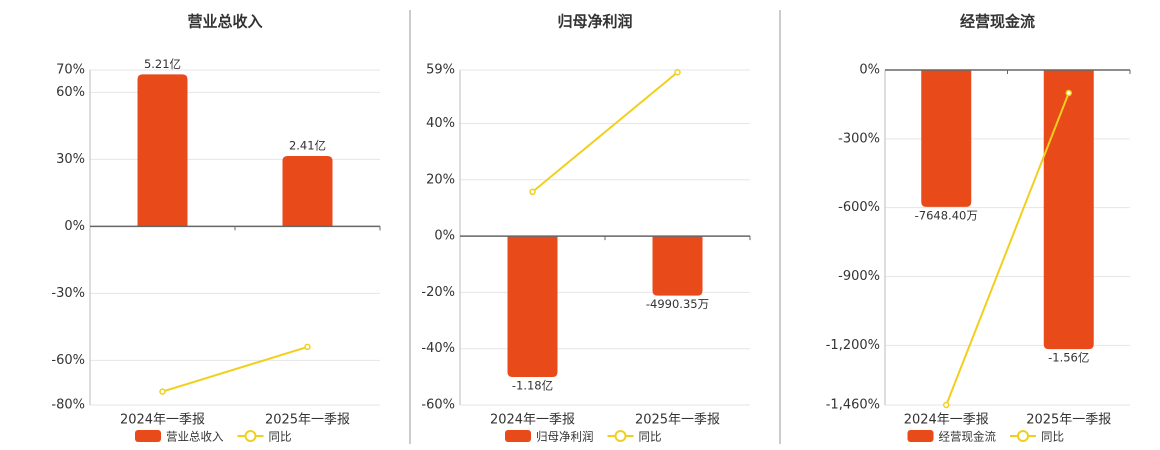 This screenshot has width=1160, height=450. What do you see at coordinates (195, 437) in the screenshot?
I see `legend-label: 营业总收入` at bounding box center [195, 437].